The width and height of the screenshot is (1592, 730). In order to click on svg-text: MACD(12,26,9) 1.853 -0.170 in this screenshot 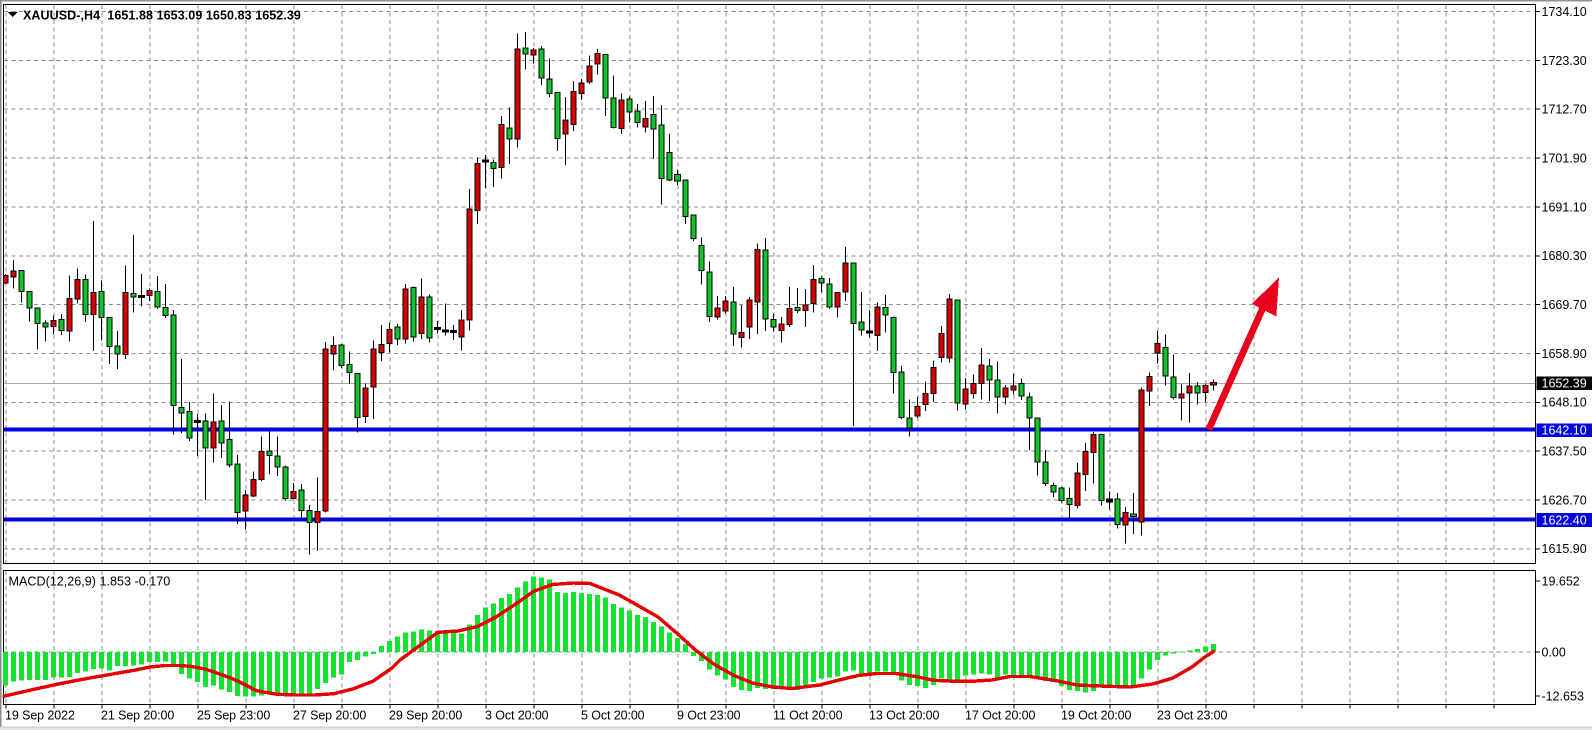, I will do `click(90, 582)`.